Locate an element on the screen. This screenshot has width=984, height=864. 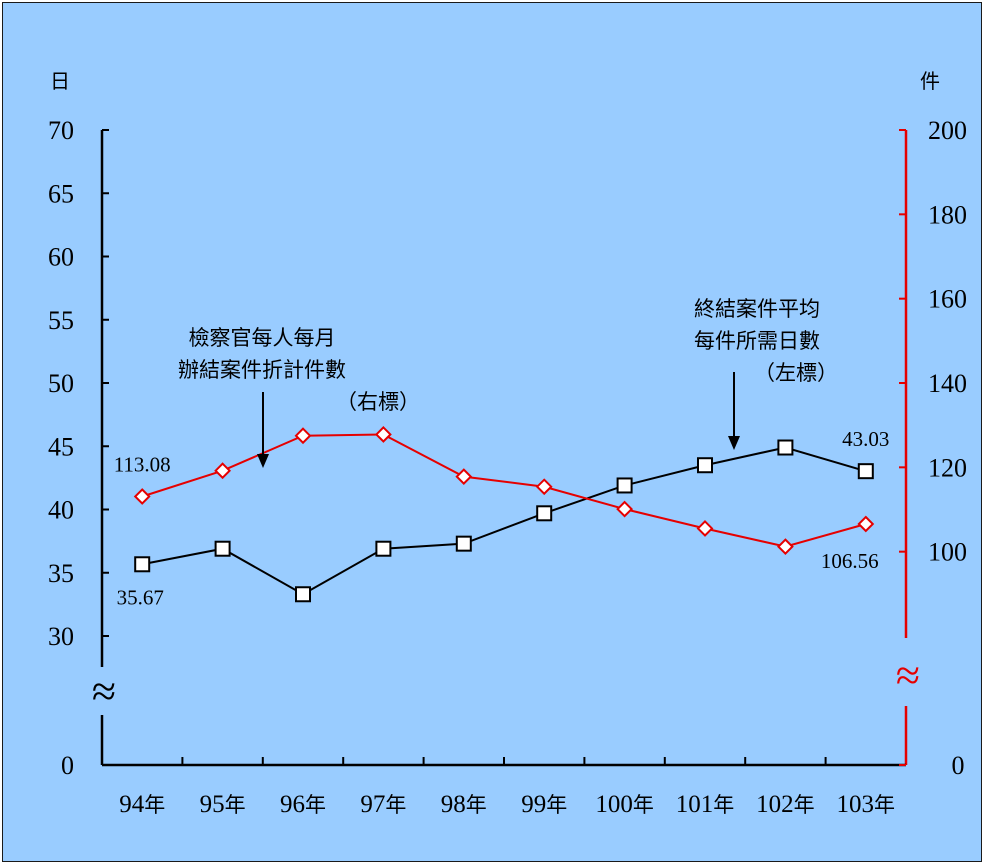
right-axis-tick-label: 100 is located at coordinates (947, 552).